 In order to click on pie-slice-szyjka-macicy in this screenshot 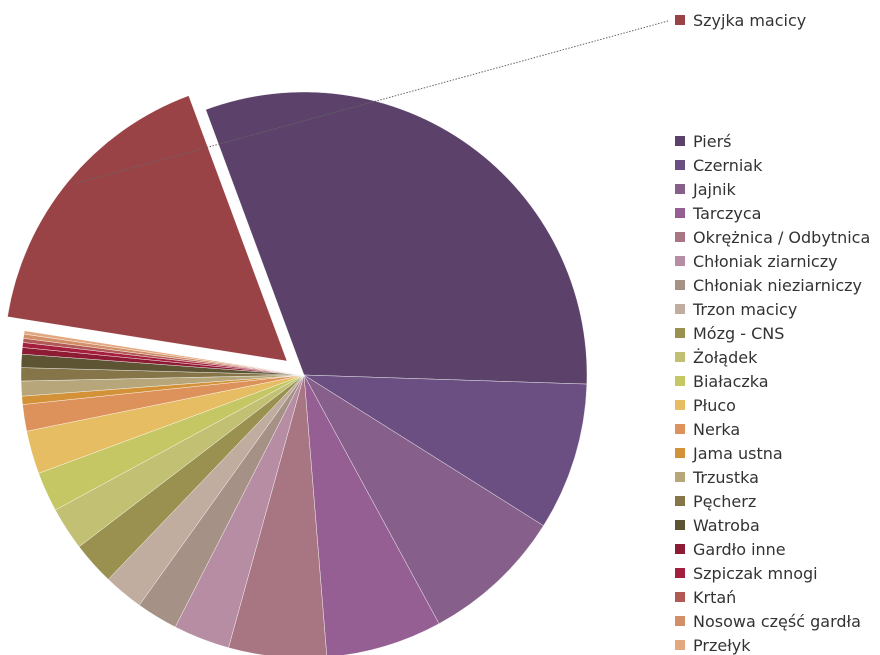, I will do `click(147, 228)`.